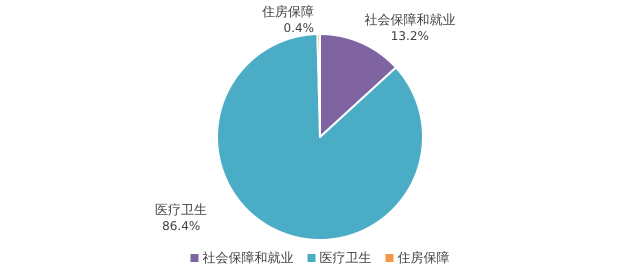 The image size is (640, 278). Describe the element at coordinates (346, 258) in the screenshot. I see `legend-label: 医疗卫生` at that location.